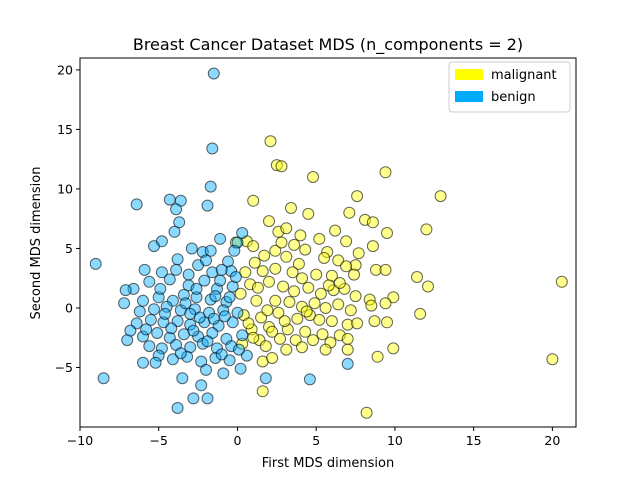 The width and height of the screenshot is (640, 480). Describe the element at coordinates (513, 97) in the screenshot. I see `legend-label-benign: benign` at that location.